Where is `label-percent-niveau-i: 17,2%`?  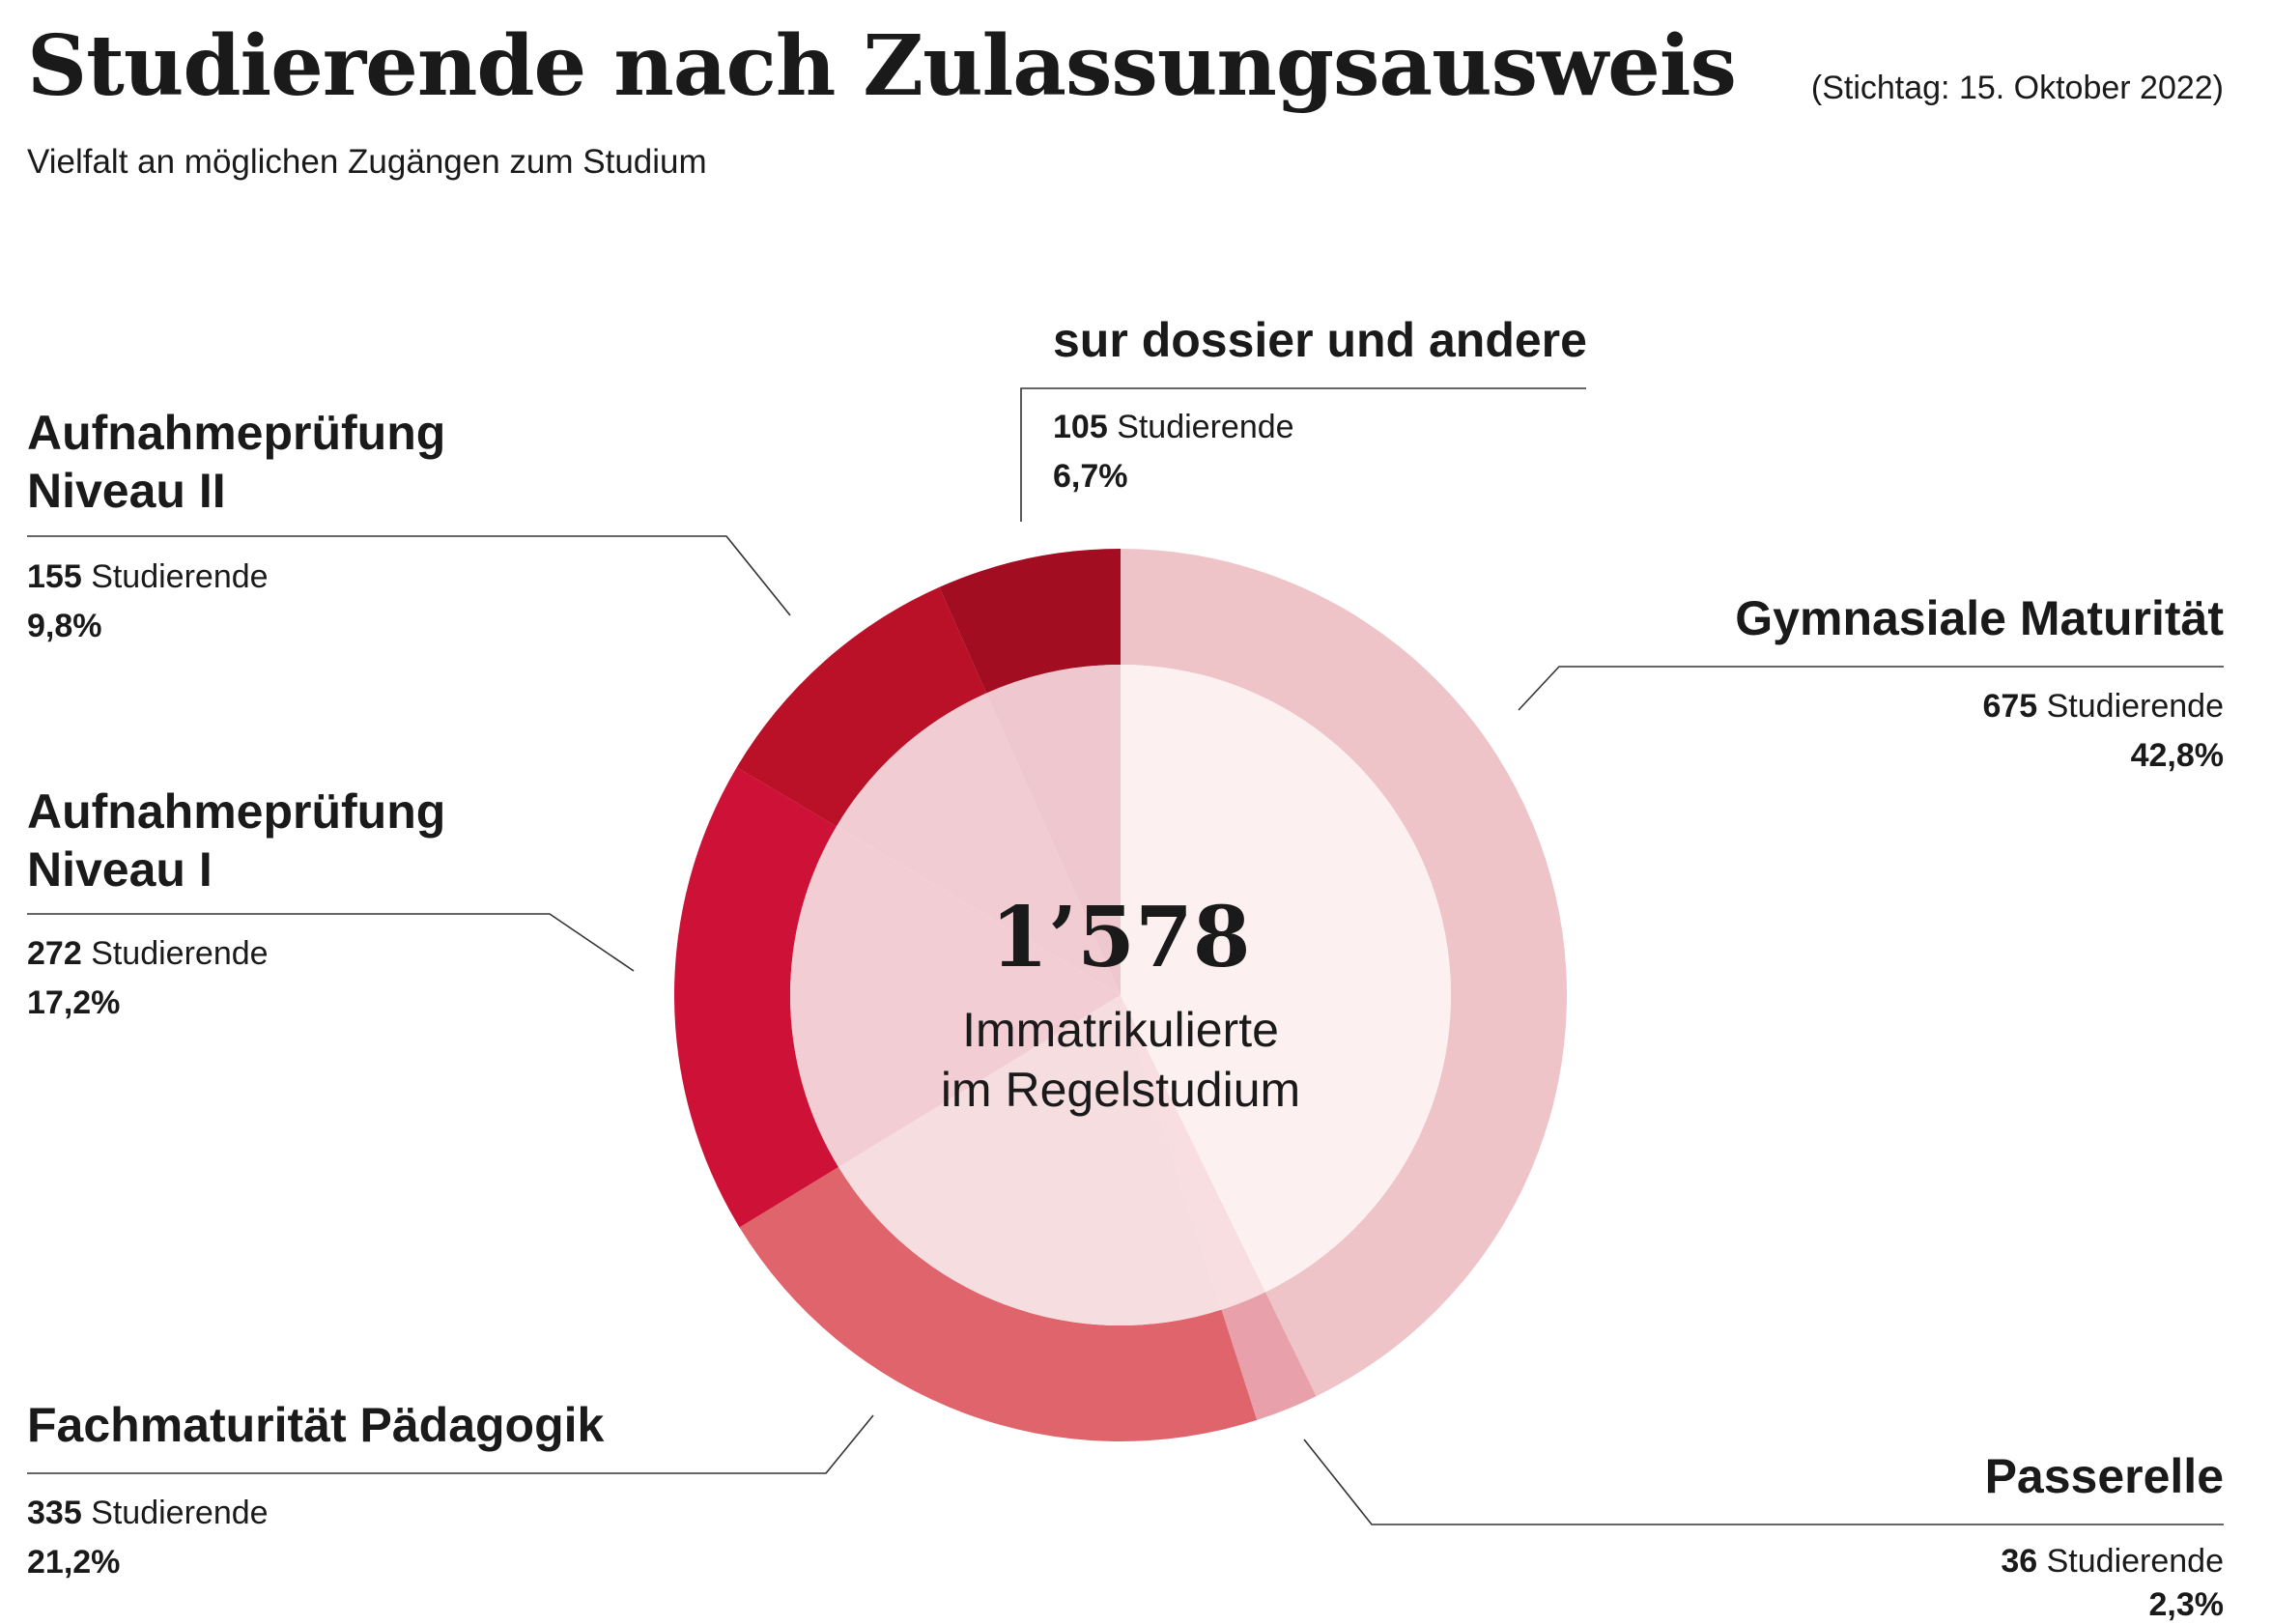
label-percent-niveau-i: 17,2% is located at coordinates (74, 1003).